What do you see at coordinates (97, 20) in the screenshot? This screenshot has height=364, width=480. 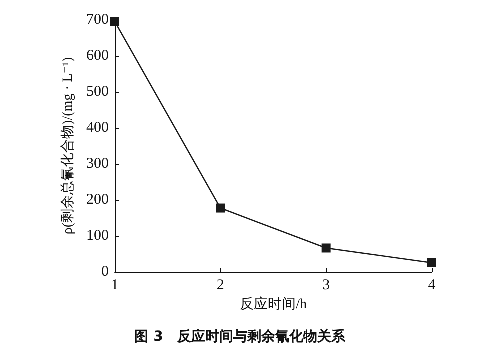 I see `y-tick-label: 700` at bounding box center [97, 20].